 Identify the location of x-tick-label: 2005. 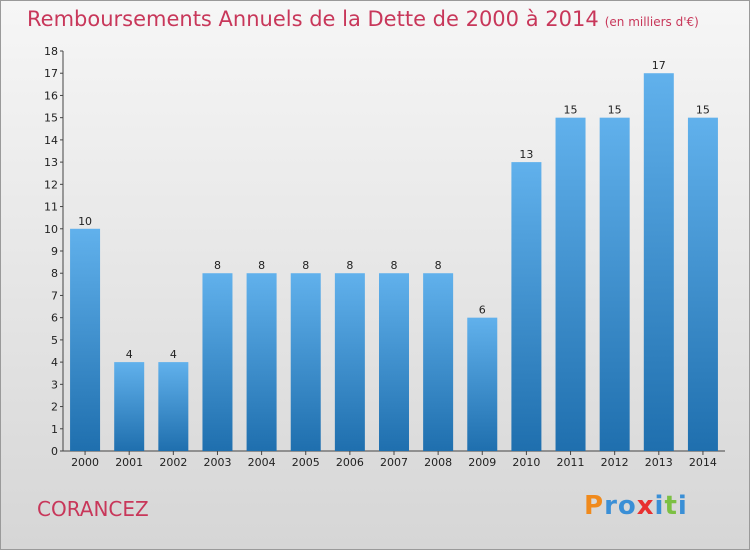
(306, 462).